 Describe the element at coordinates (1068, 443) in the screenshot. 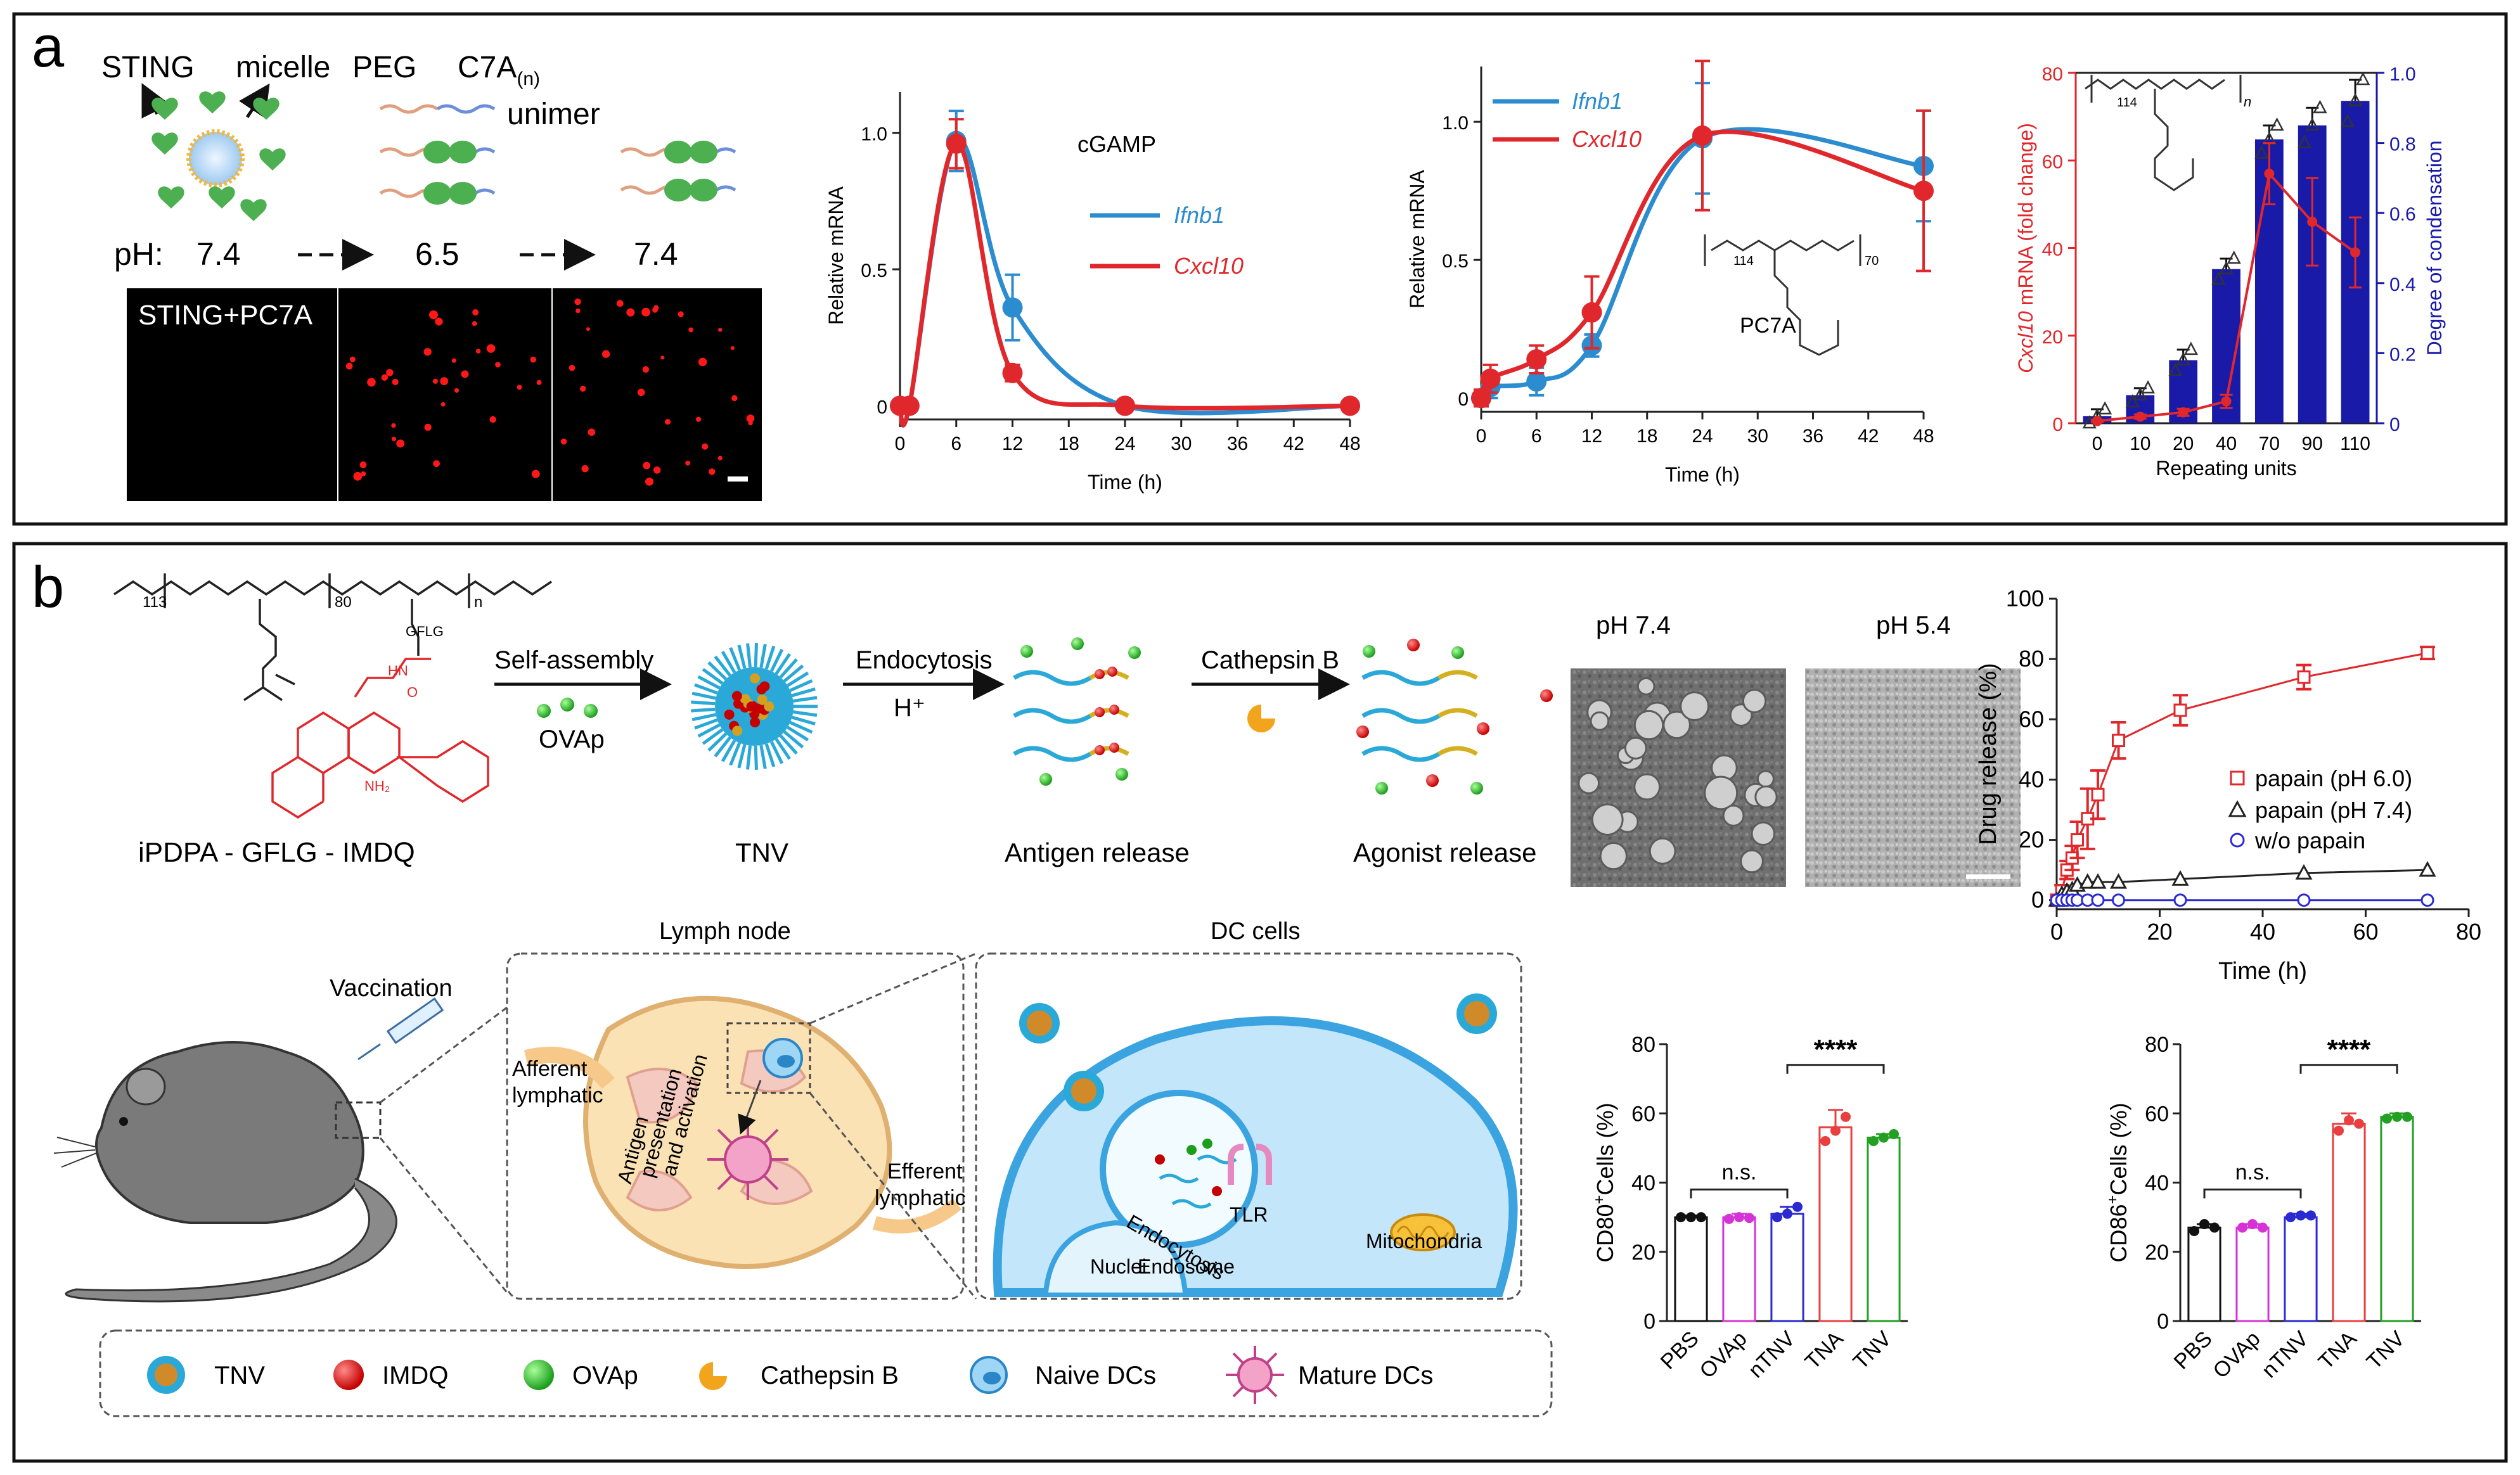

I see `x-tick-label: 18` at that location.